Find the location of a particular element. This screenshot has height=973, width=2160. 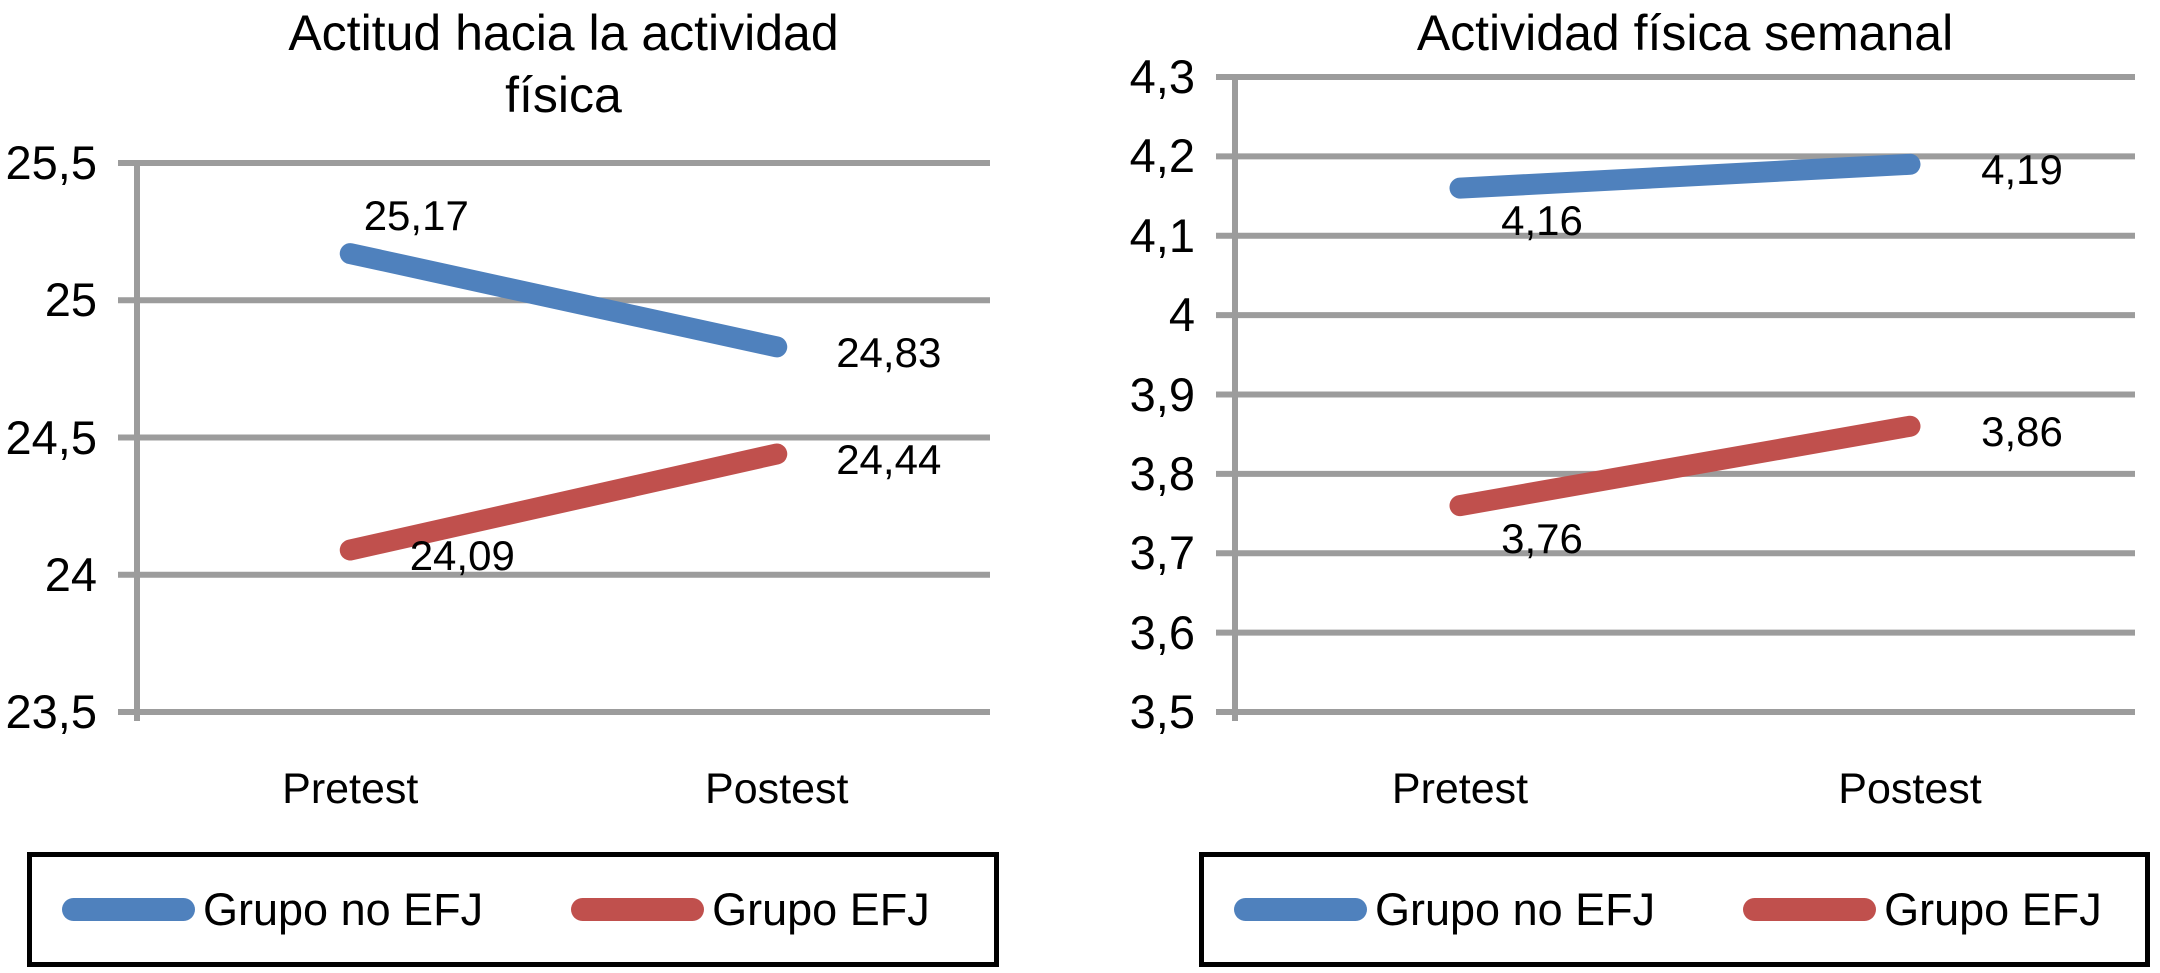

y-axis-label: 3,9 is located at coordinates (1162, 394).